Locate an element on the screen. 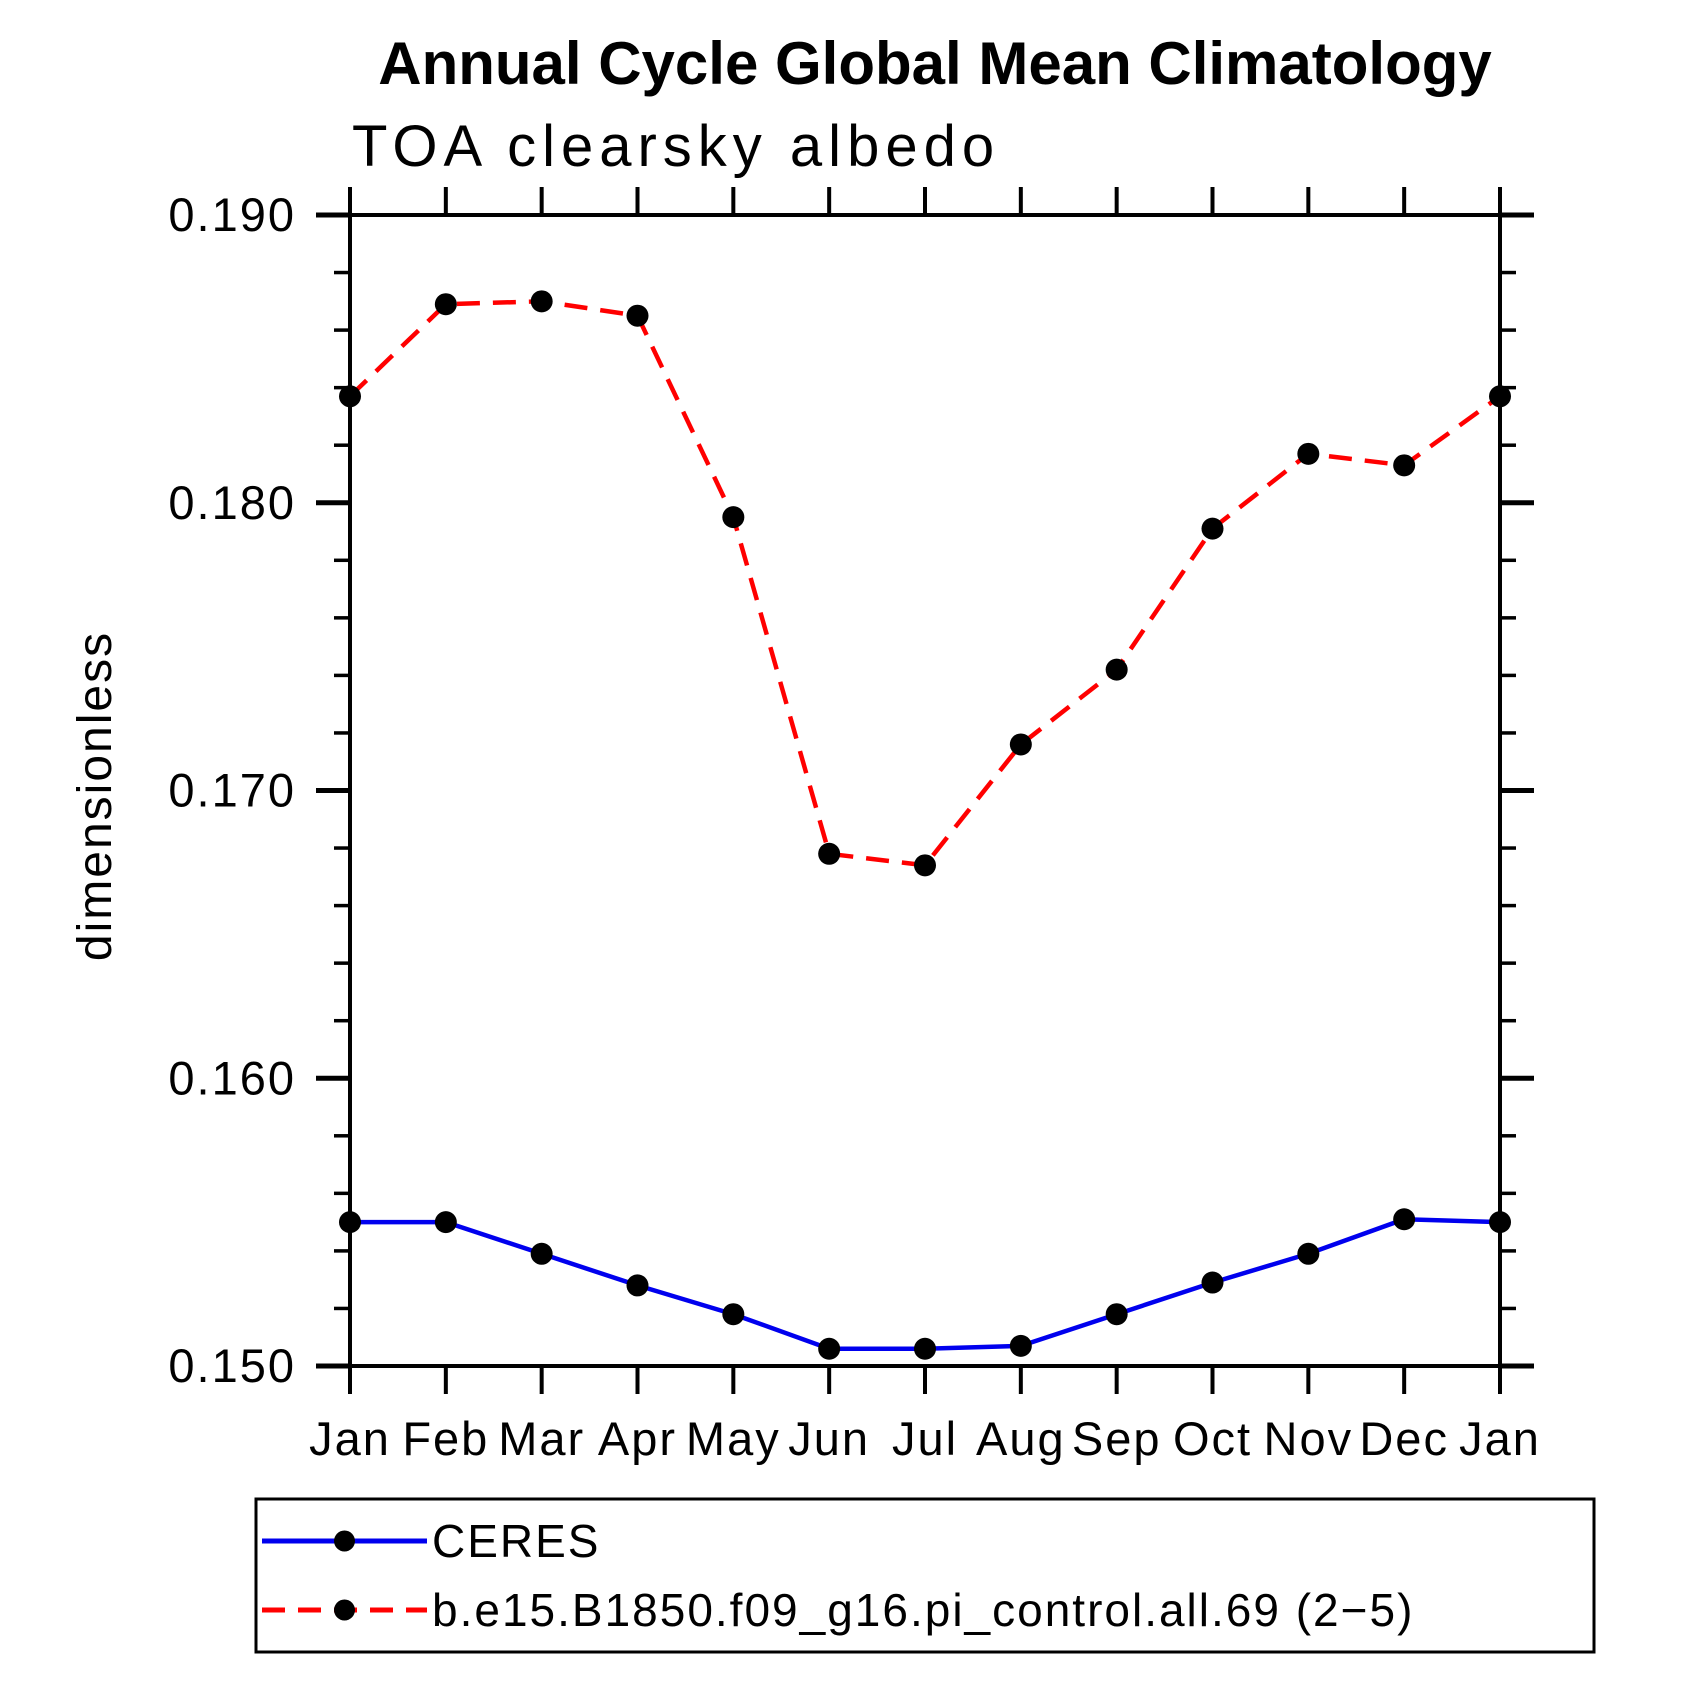 The height and width of the screenshot is (1691, 1691). x-tick-label: Mar is located at coordinates (541, 1438).